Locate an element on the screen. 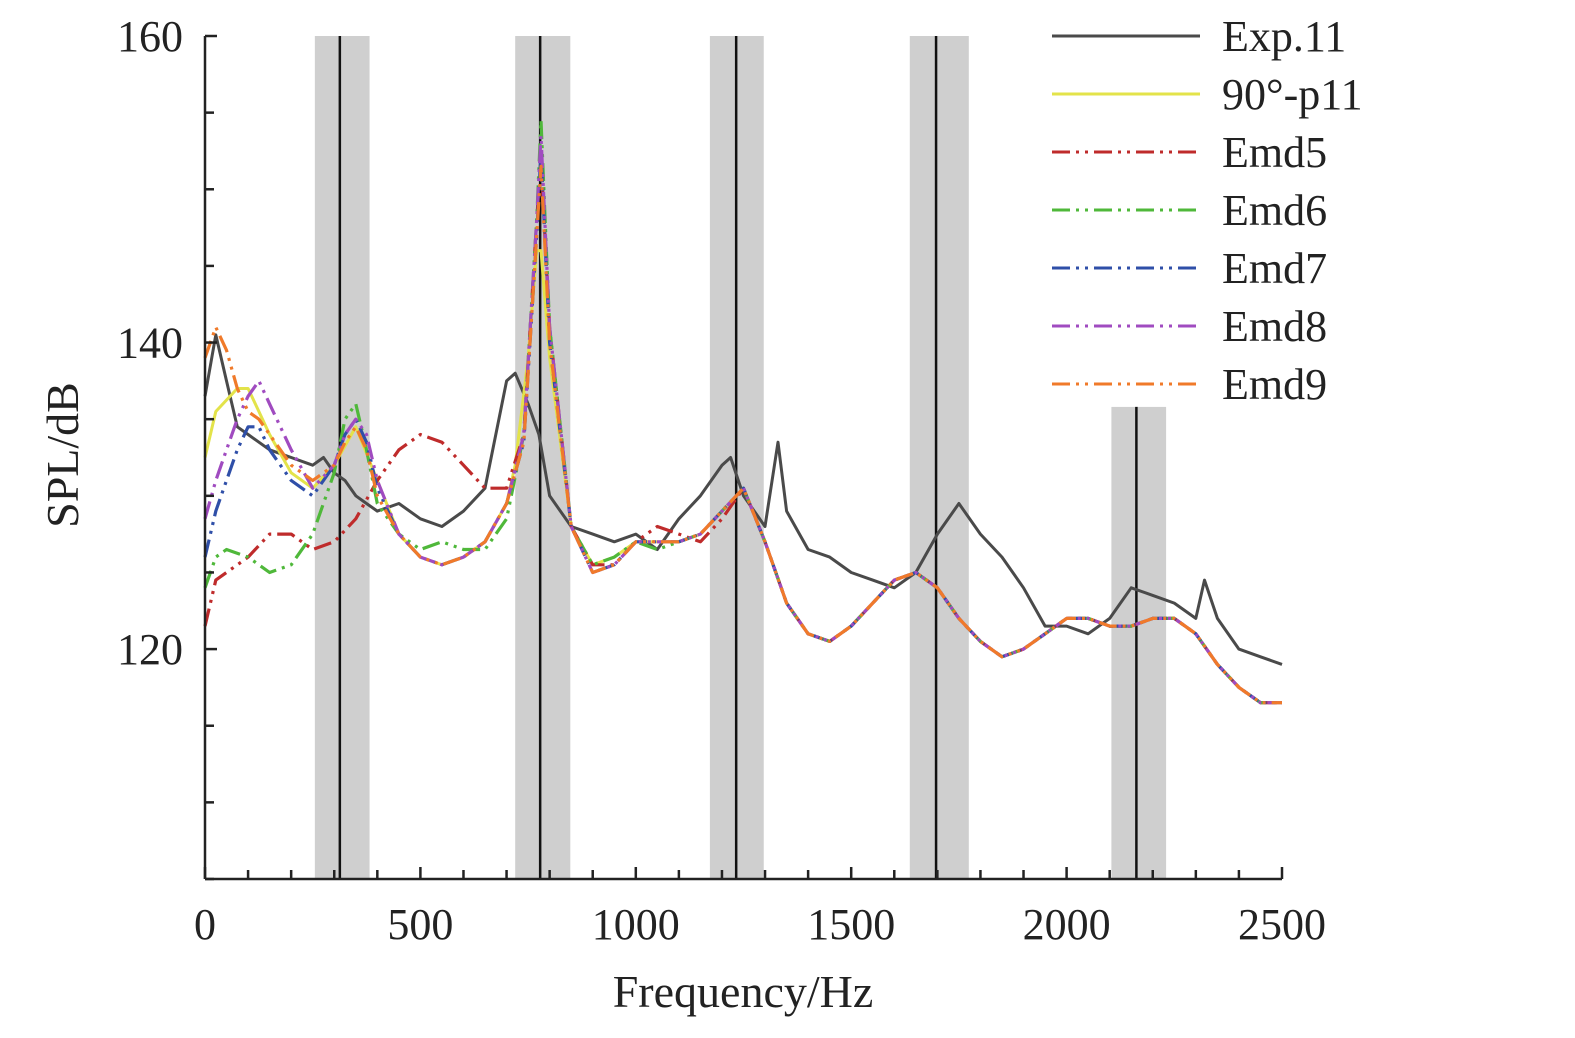 The width and height of the screenshot is (1575, 1038). legend: Exp.11 90°-p11 Emd5 Emd6 Emd7 Emd8 Emd9 is located at coordinates (1207, 210).